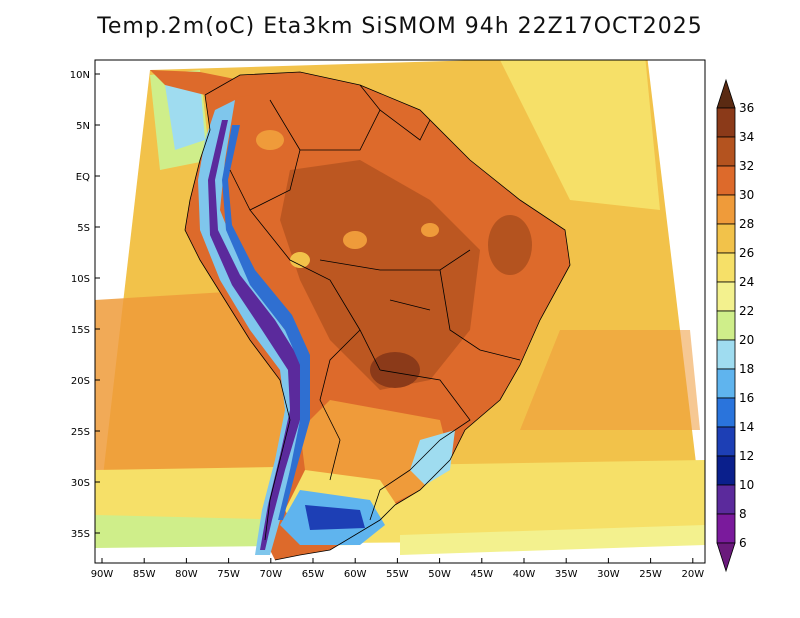  Describe the element at coordinates (746, 224) in the screenshot. I see `colorbar-label: 28` at that location.